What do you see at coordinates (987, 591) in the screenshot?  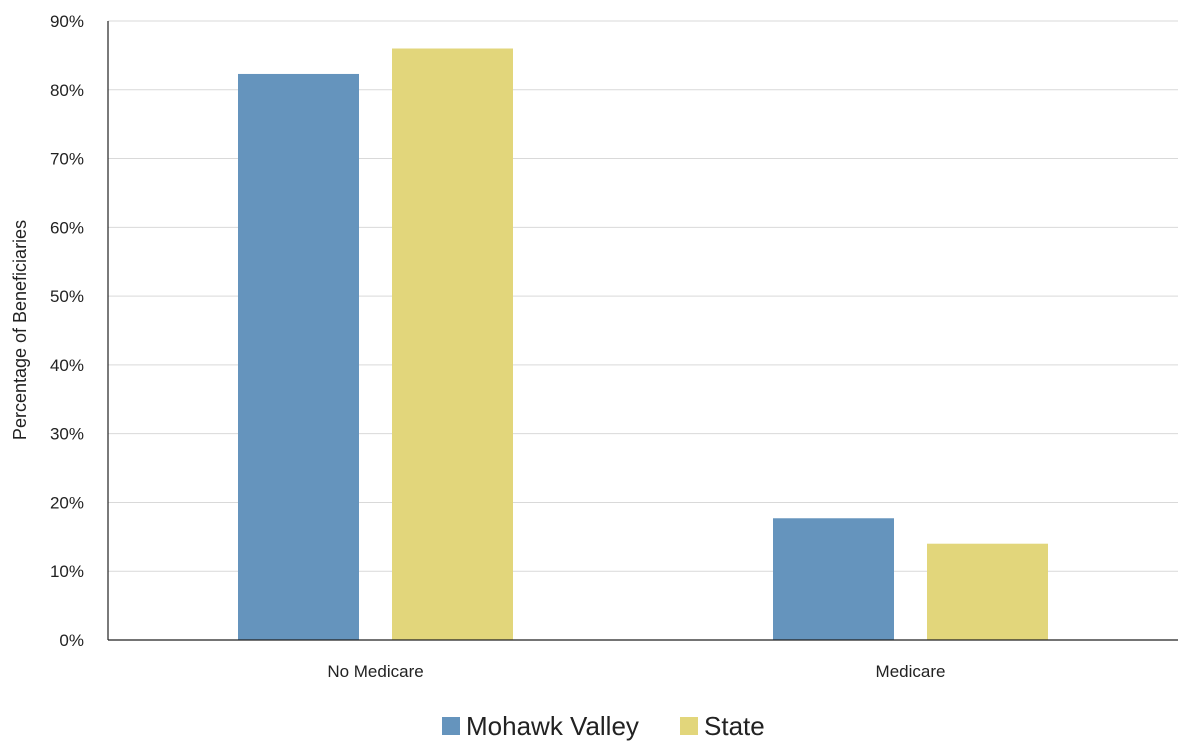 I see `bar-state-medicare` at bounding box center [987, 591].